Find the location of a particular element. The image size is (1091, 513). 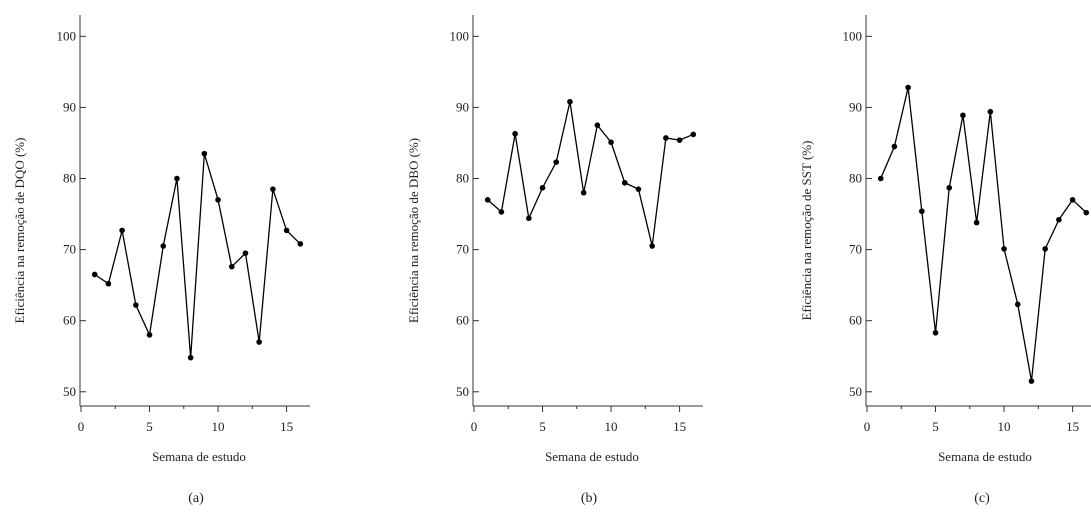

panel-label: (c) is located at coordinates (982, 498).